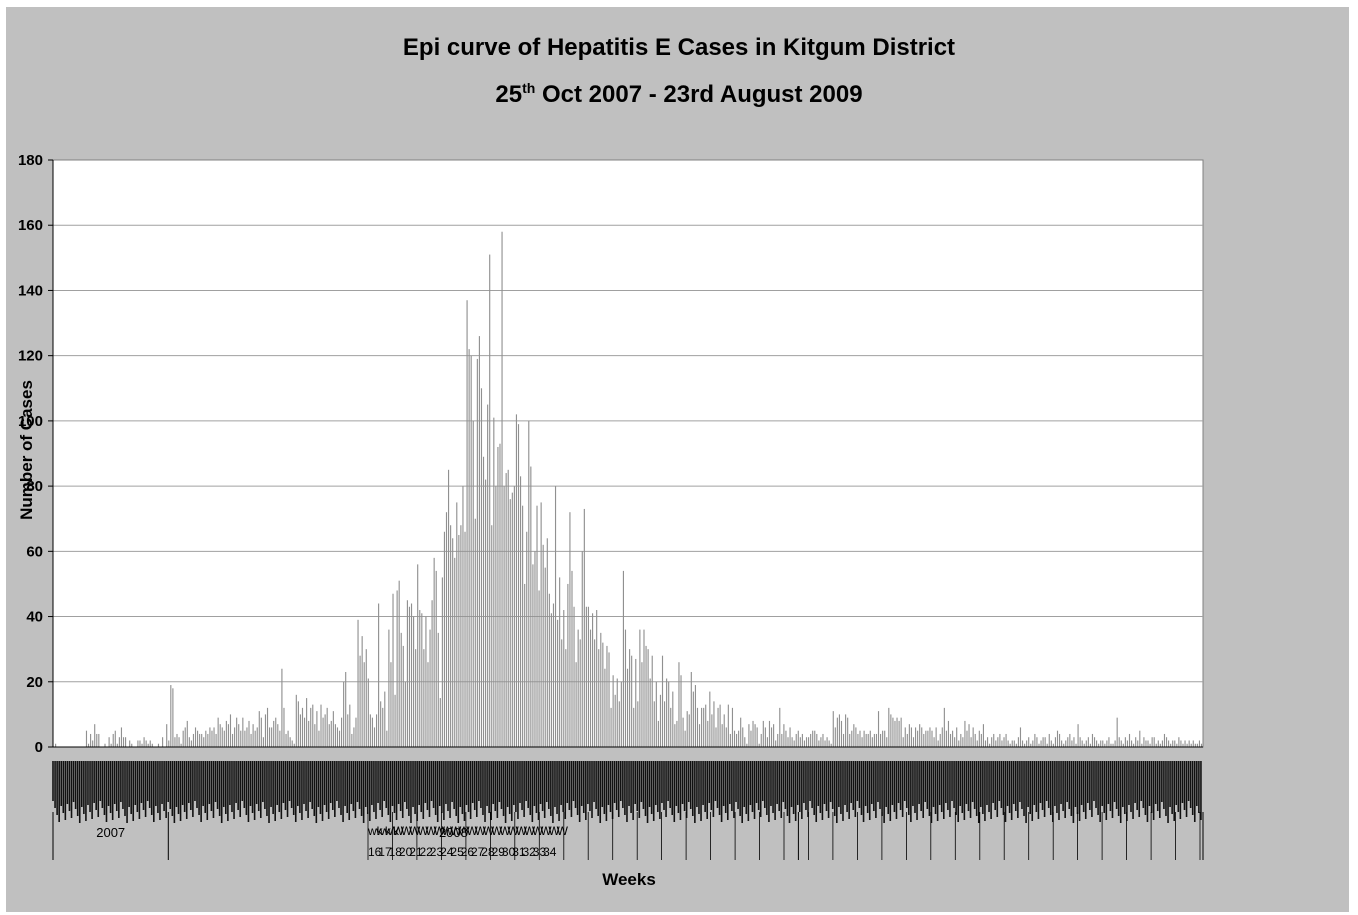 The height and width of the screenshot is (915, 1358). I want to click on week-label: wk, so click(391, 831).